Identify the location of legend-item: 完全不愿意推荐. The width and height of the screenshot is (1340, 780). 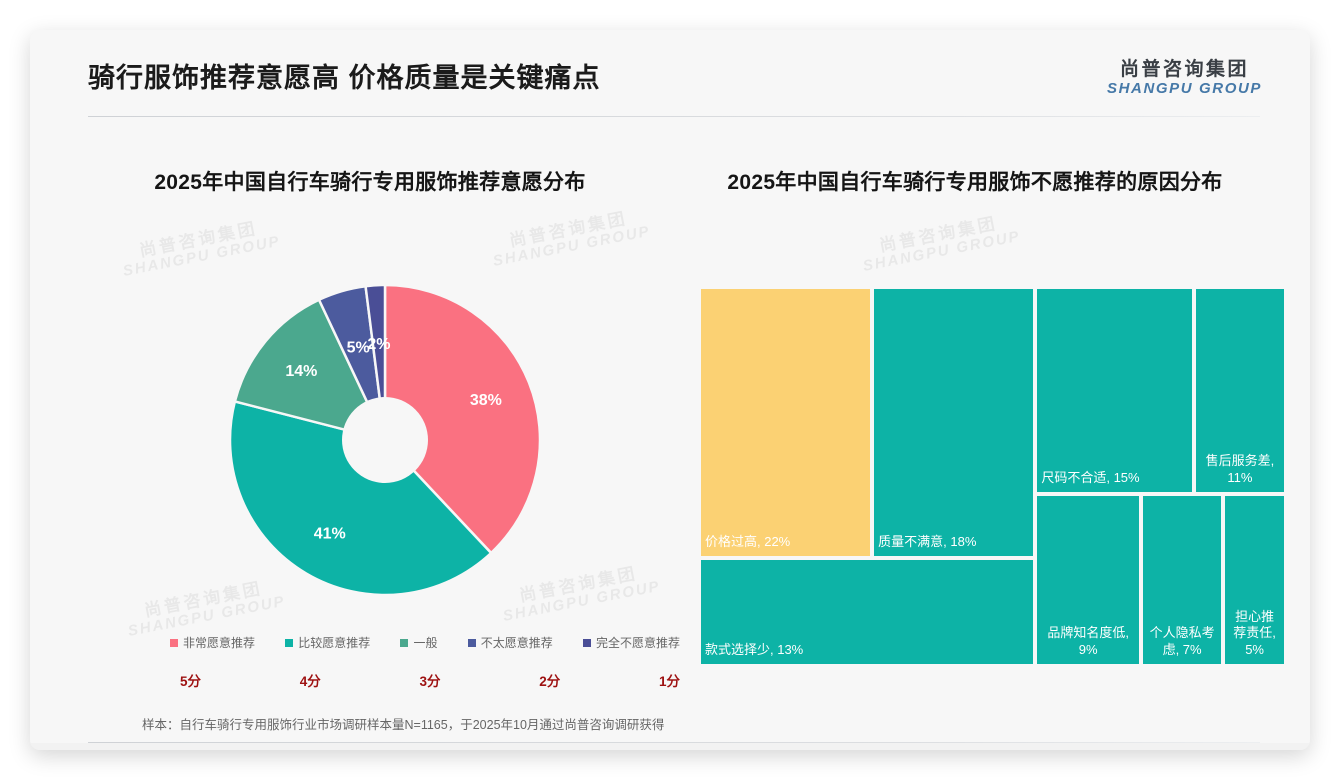
(631, 642).